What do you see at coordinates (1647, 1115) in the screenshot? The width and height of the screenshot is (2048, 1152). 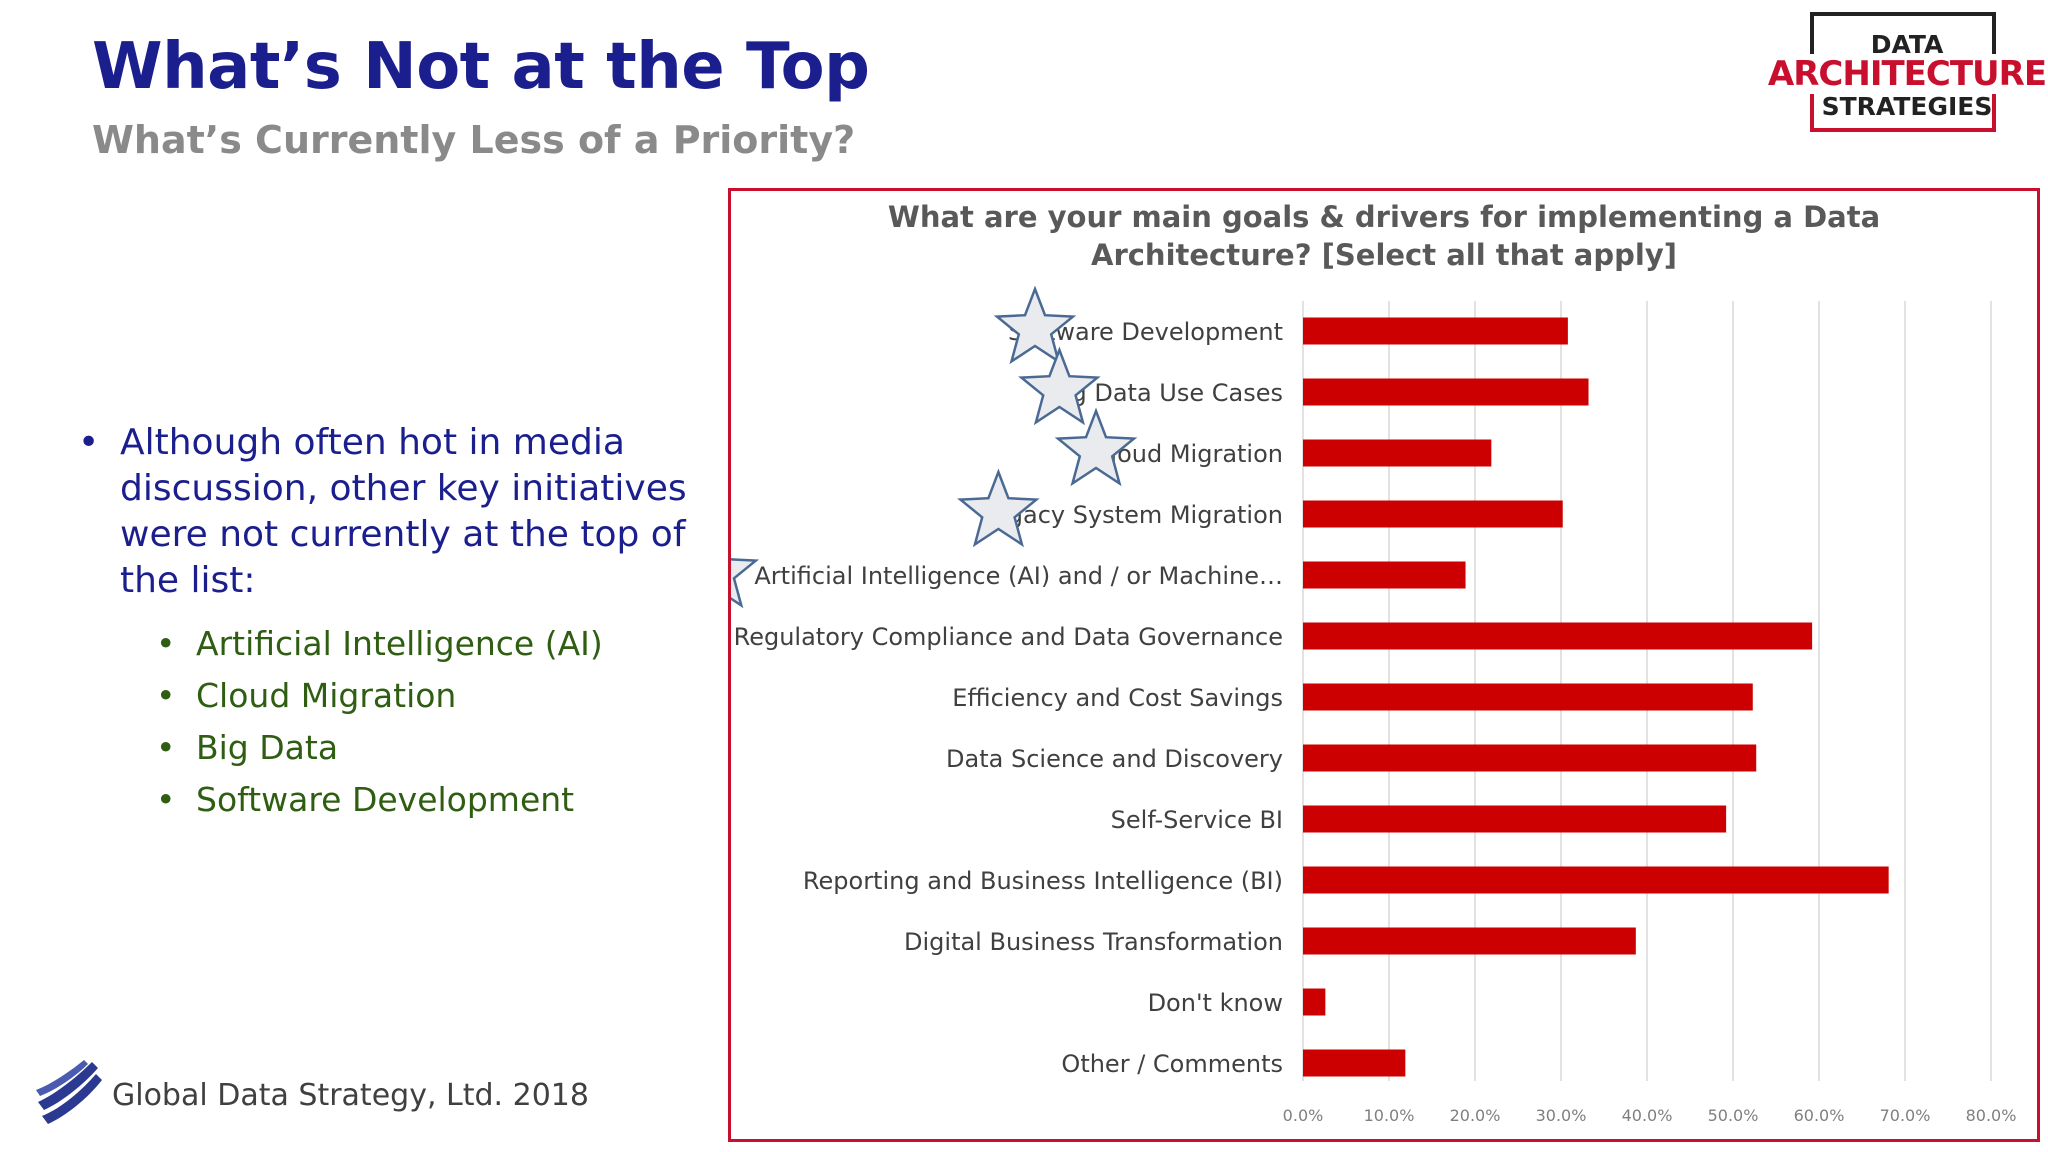 I see `x-tick-label: 40.0%` at bounding box center [1647, 1115].